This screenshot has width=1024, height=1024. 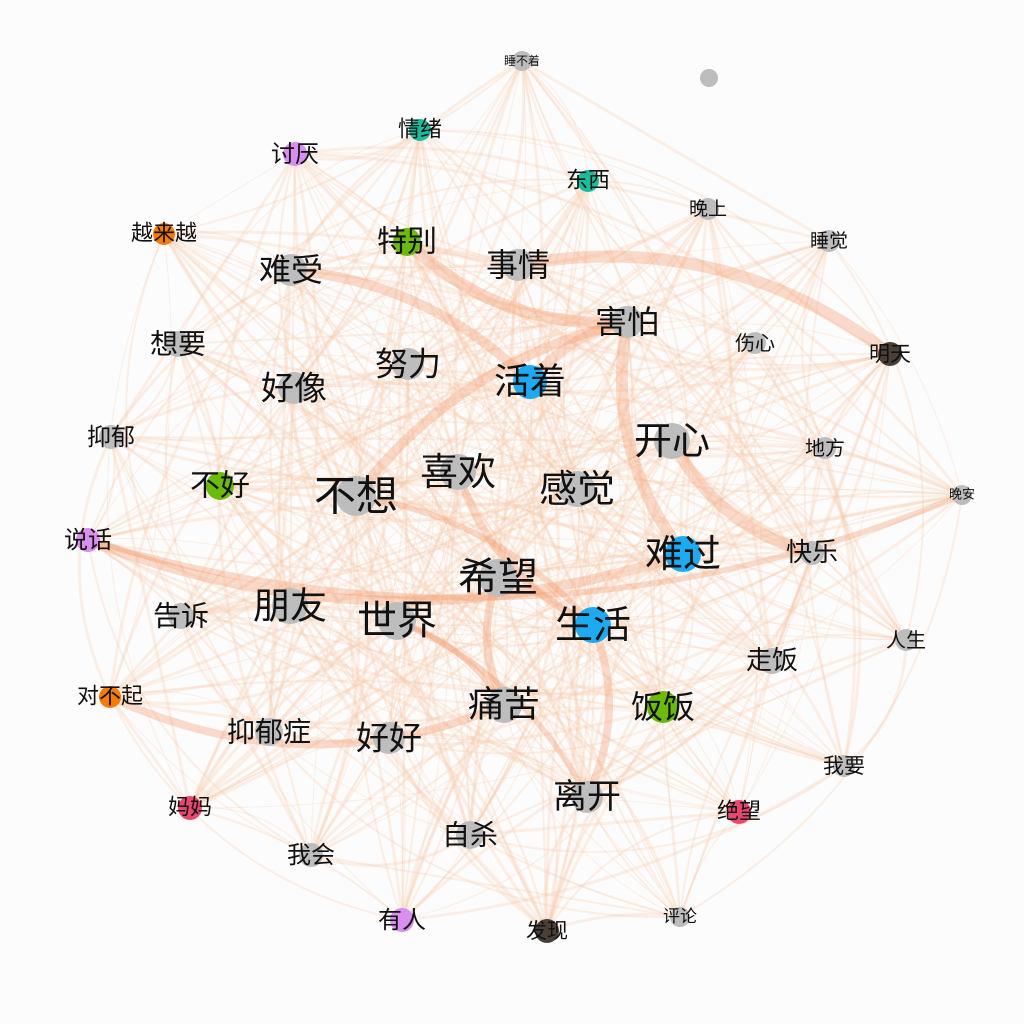 I want to click on graph-node-wanshang, so click(x=708, y=209).